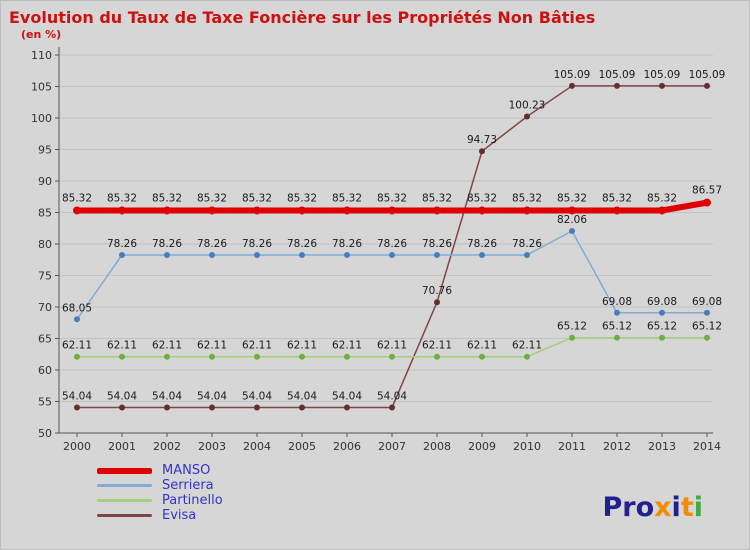 The height and width of the screenshot is (550, 750). I want to click on legend-item-evisa: Evisa, so click(423, 515).